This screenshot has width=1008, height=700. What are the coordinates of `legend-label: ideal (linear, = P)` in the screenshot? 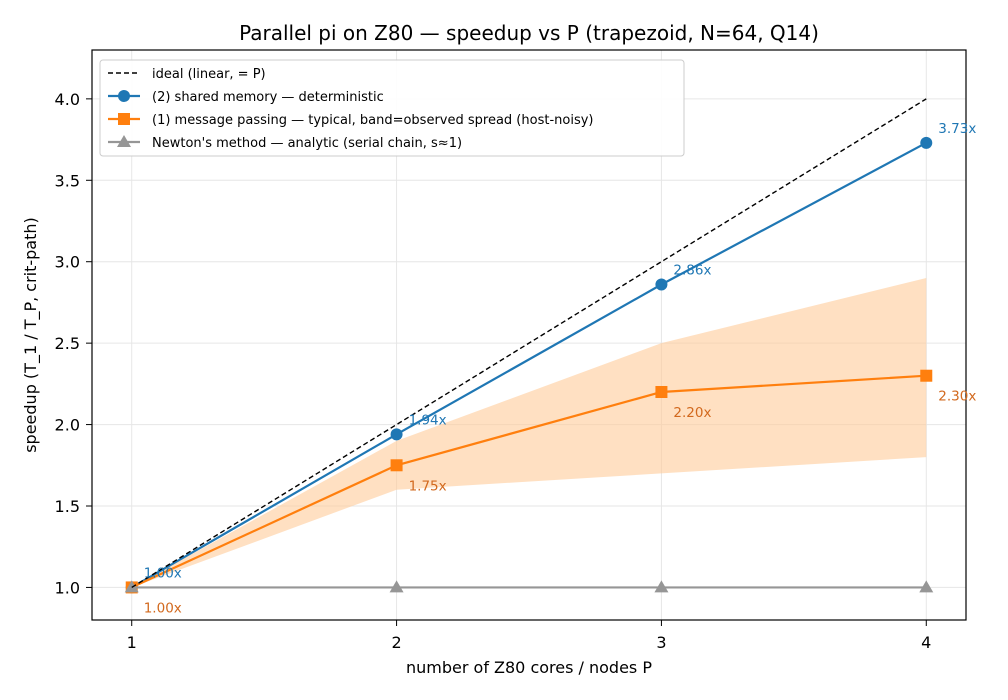 It's located at (209, 74).